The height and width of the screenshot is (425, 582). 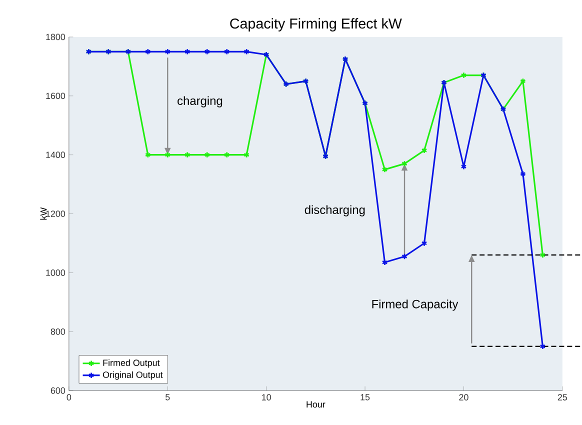 I want to click on y-tick-label: 600, so click(x=58, y=391).